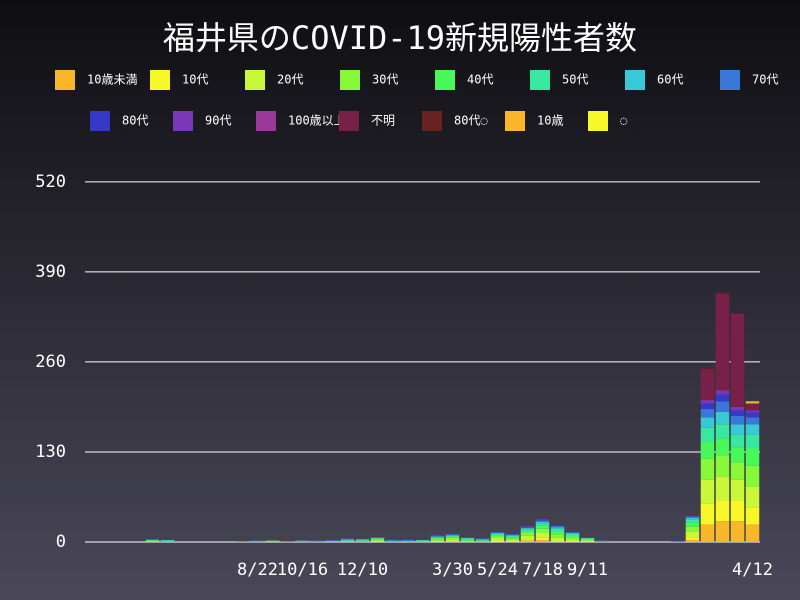 The width and height of the screenshot is (800, 600). I want to click on legend-label: 70代, so click(765, 80).